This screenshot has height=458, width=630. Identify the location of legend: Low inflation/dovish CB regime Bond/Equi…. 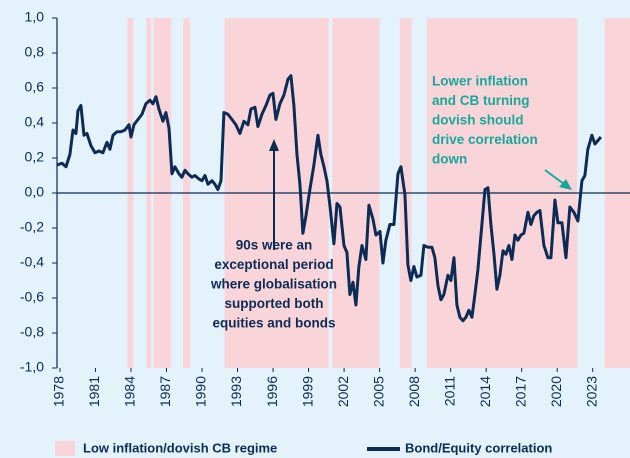
(303, 448).